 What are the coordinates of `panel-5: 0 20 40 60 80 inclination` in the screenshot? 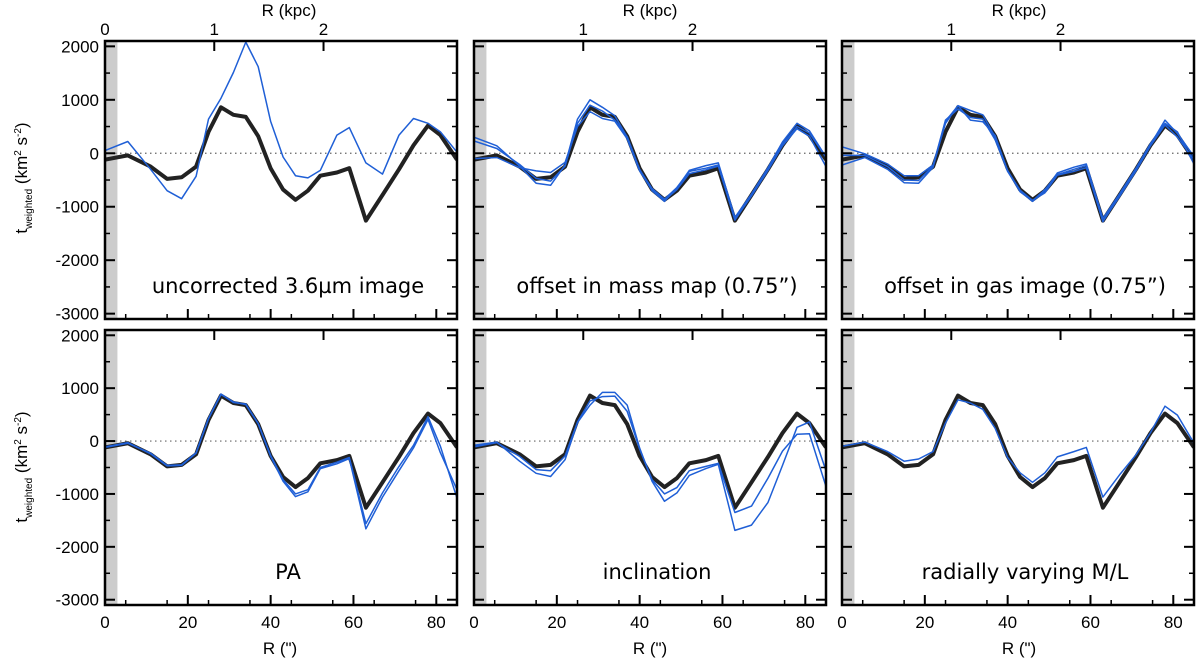 It's located at (648, 480).